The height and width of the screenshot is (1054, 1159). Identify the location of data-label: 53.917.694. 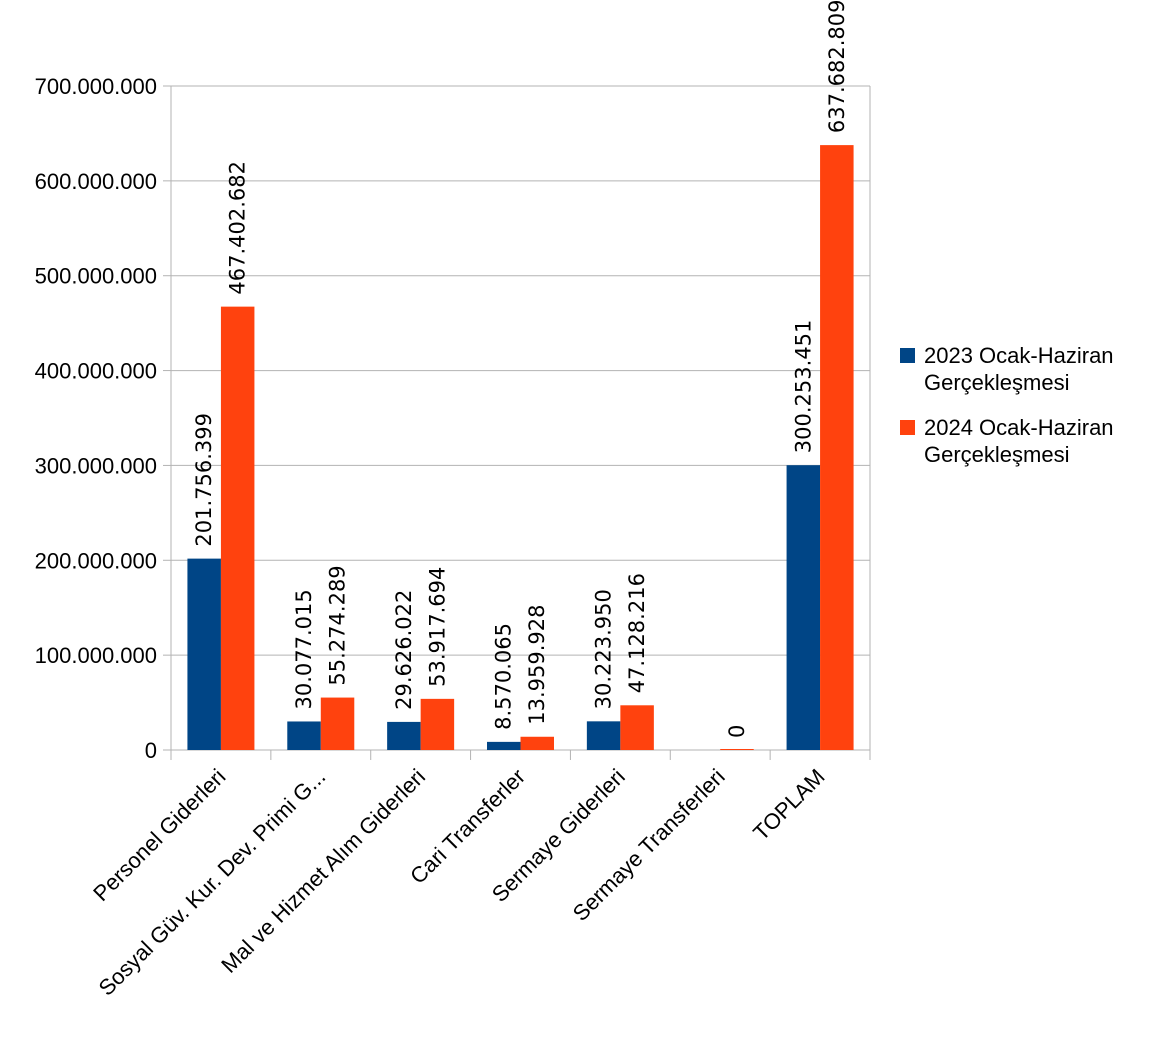
(437, 627).